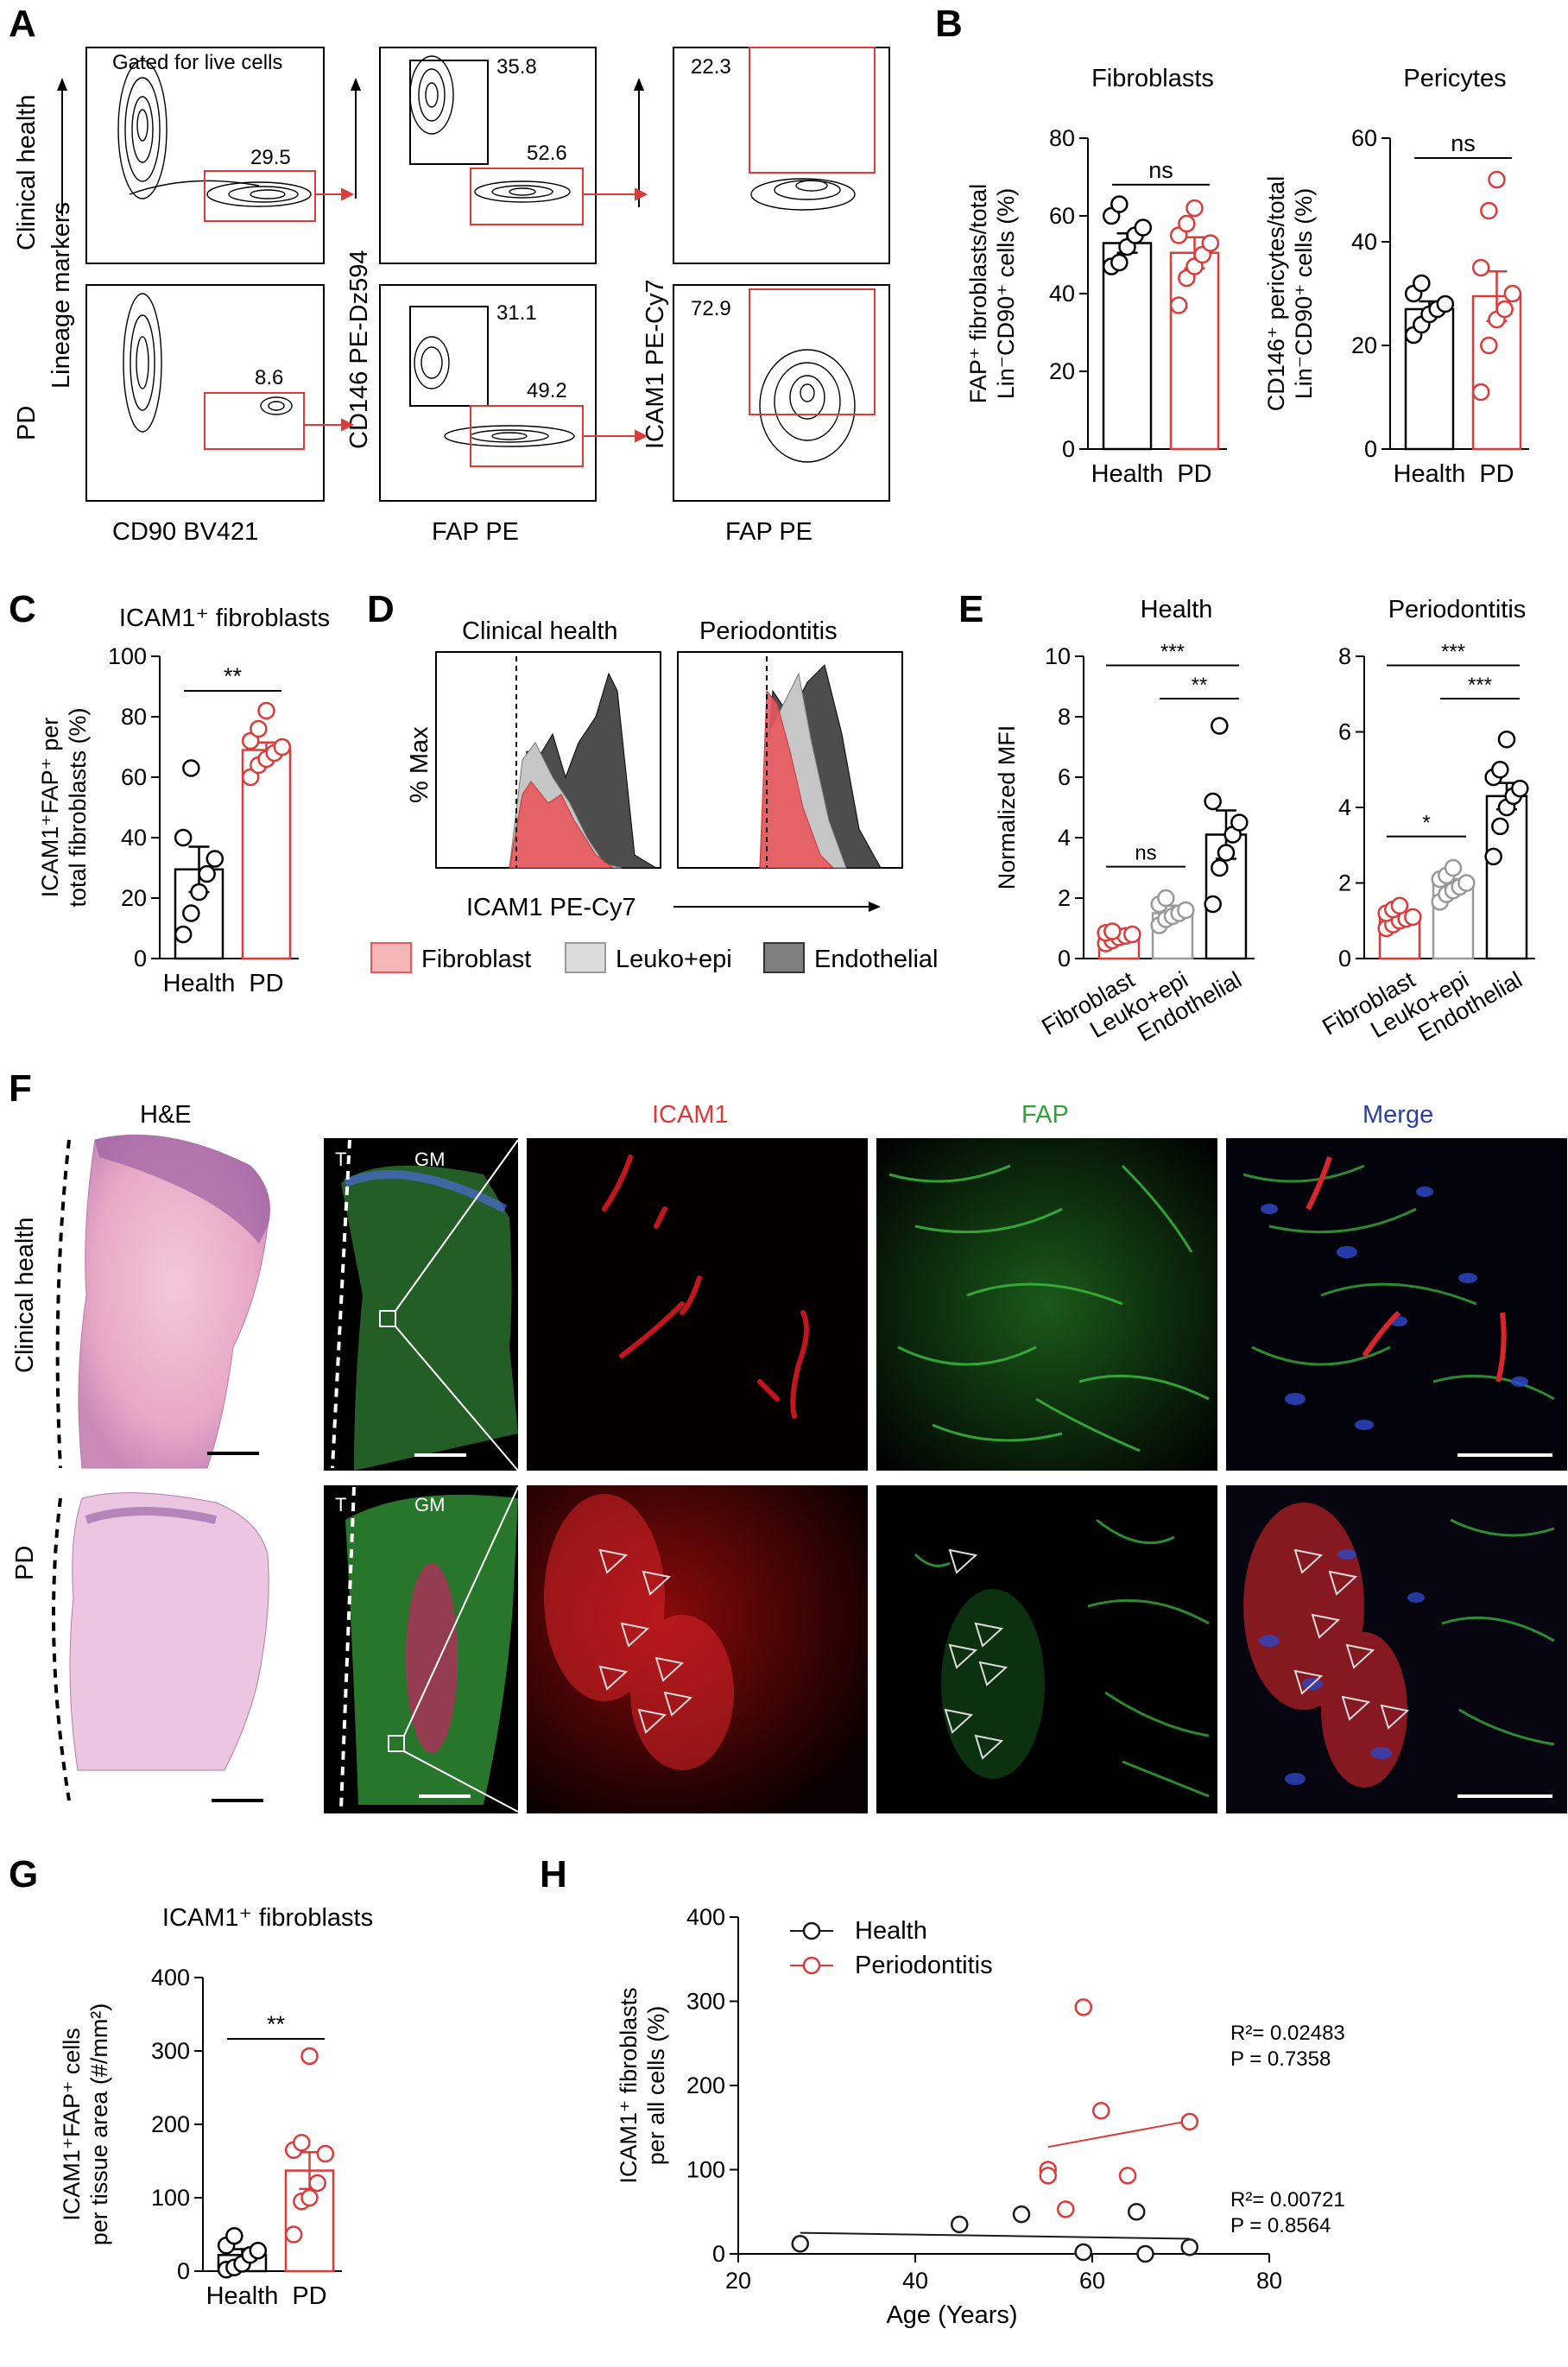 This screenshot has height=2367, width=1568. I want to click on y-tick-label: 80, so click(1062, 138).